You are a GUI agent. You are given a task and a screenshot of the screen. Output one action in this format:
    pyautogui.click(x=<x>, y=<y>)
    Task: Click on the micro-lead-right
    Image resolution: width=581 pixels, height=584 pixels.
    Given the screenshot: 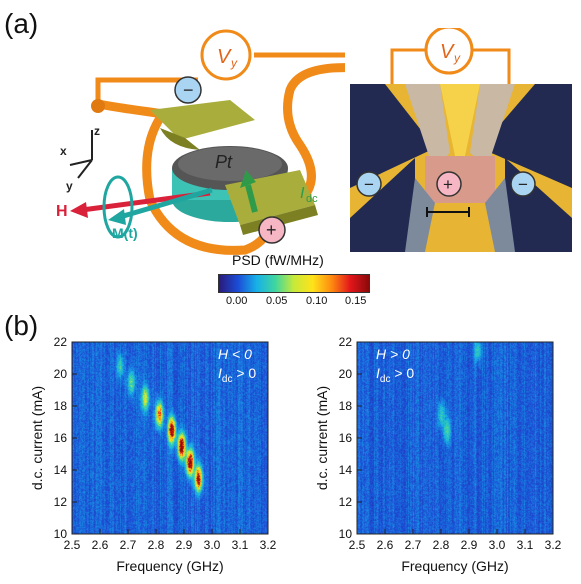 What is the action you would take?
    pyautogui.click(x=492, y=66)
    